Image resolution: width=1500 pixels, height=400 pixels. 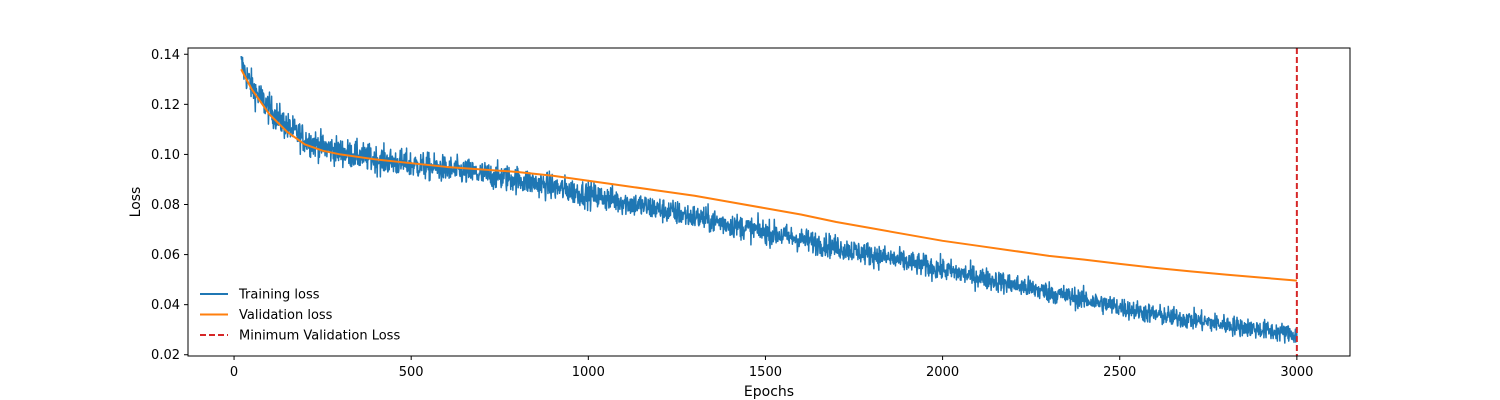 I want to click on x-tick-label: 2000, so click(x=942, y=372).